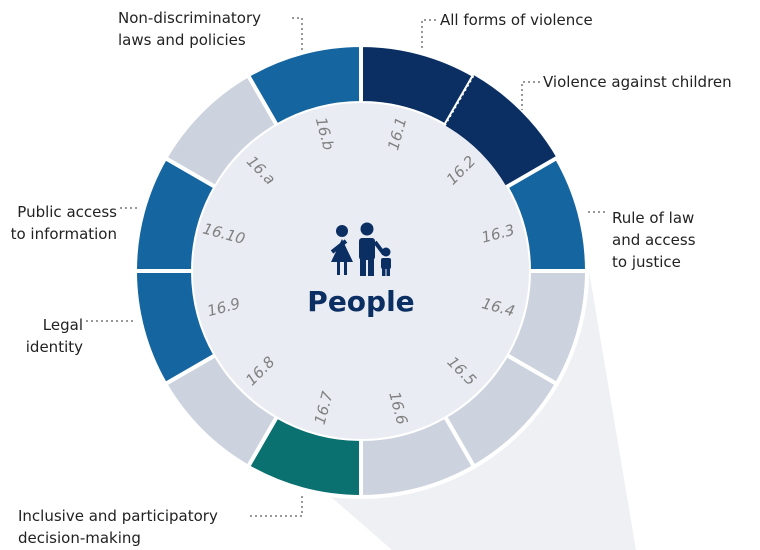  What do you see at coordinates (54, 347) in the screenshot?
I see `callout-text: identity` at bounding box center [54, 347].